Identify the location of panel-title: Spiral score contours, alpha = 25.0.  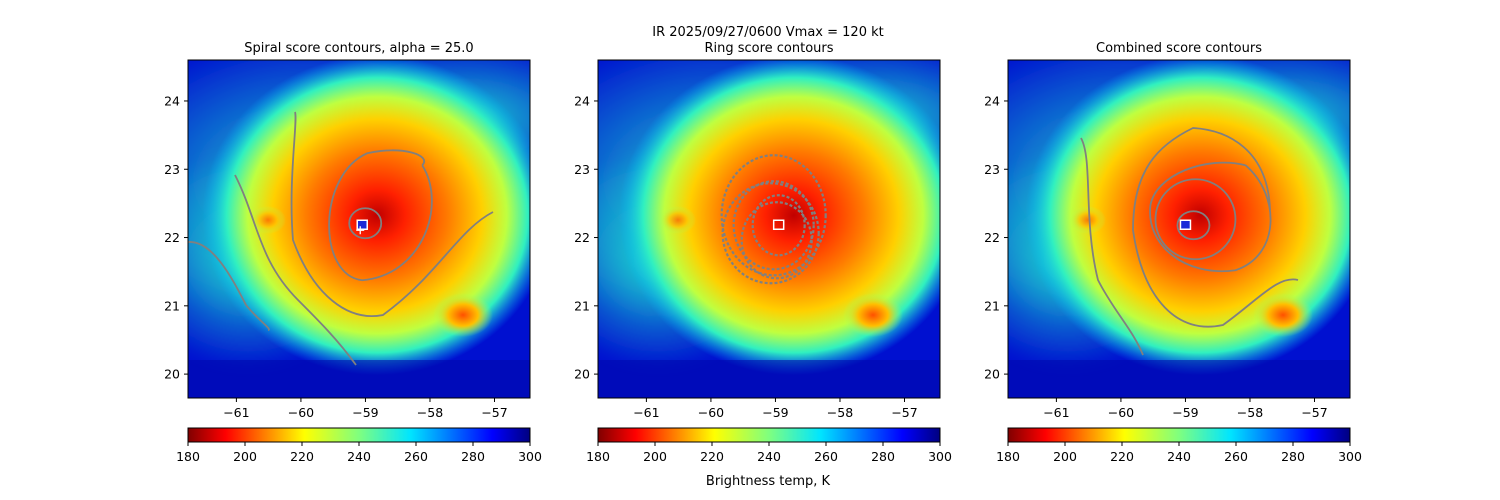
(358, 48).